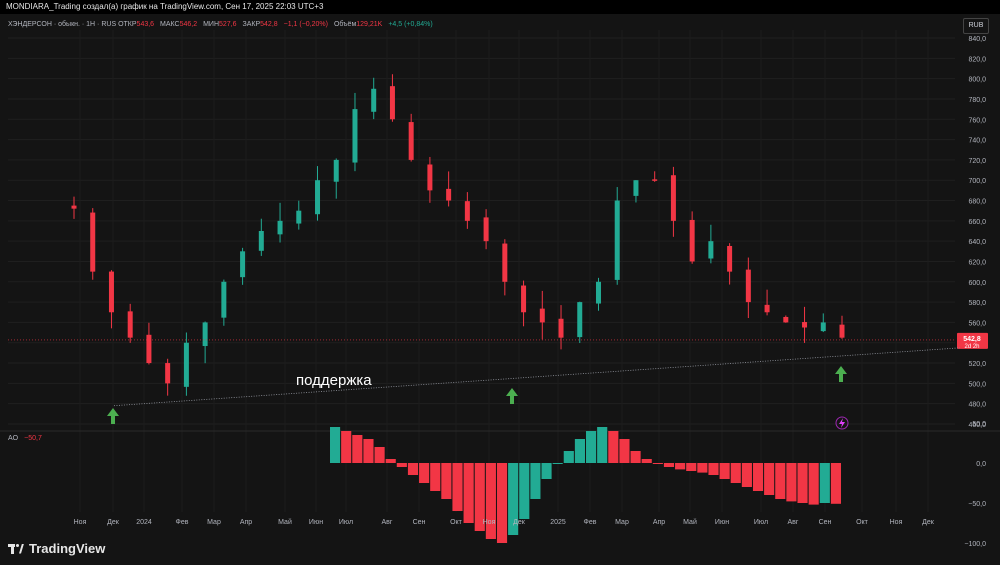 Image resolution: width=1000 pixels, height=565 pixels. I want to click on high-label: МАКС, so click(170, 24).